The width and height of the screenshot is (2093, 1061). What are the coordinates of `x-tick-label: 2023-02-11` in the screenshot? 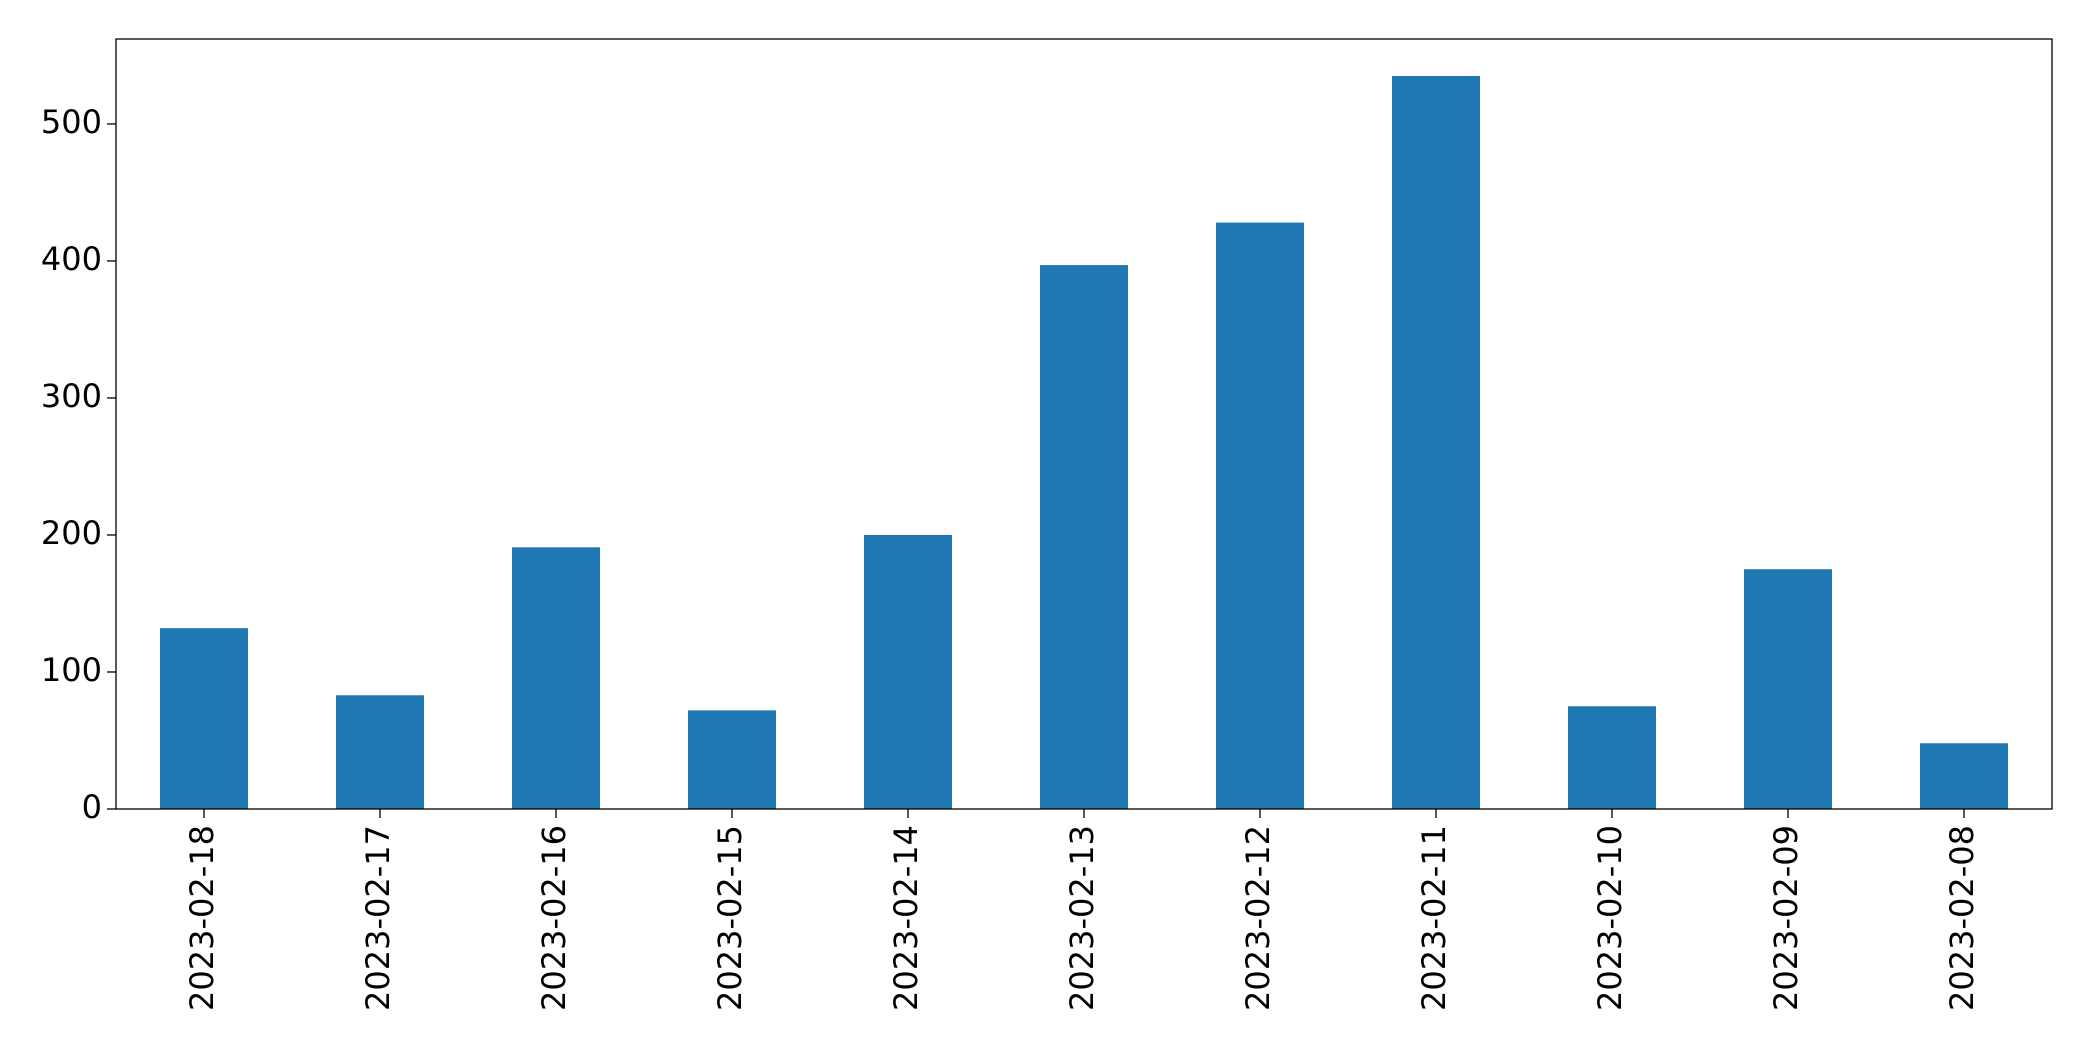 It's located at (1434, 918).